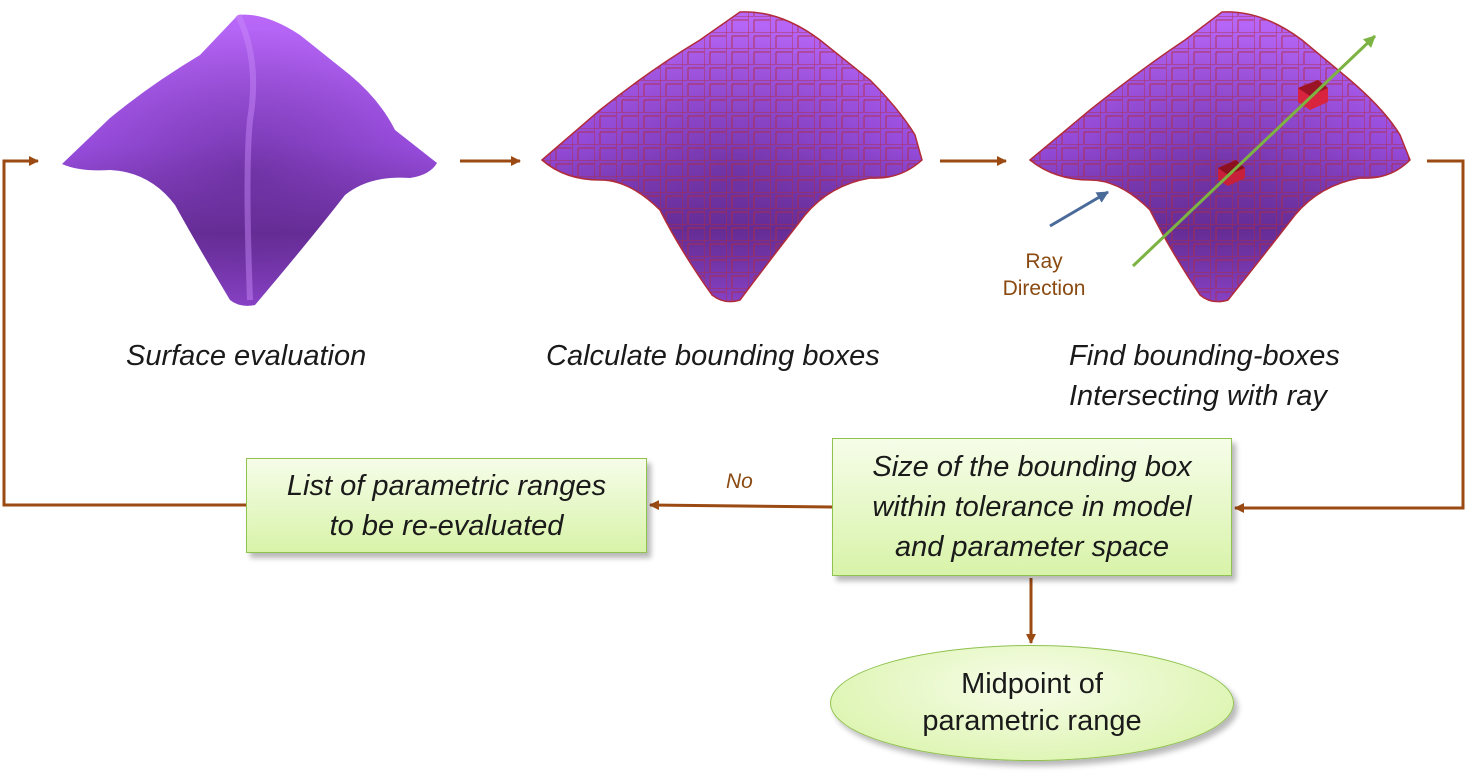 The width and height of the screenshot is (1467, 772). Describe the element at coordinates (1204, 356) in the screenshot. I see `caption-find-line1: Find bounding-boxes` at that location.